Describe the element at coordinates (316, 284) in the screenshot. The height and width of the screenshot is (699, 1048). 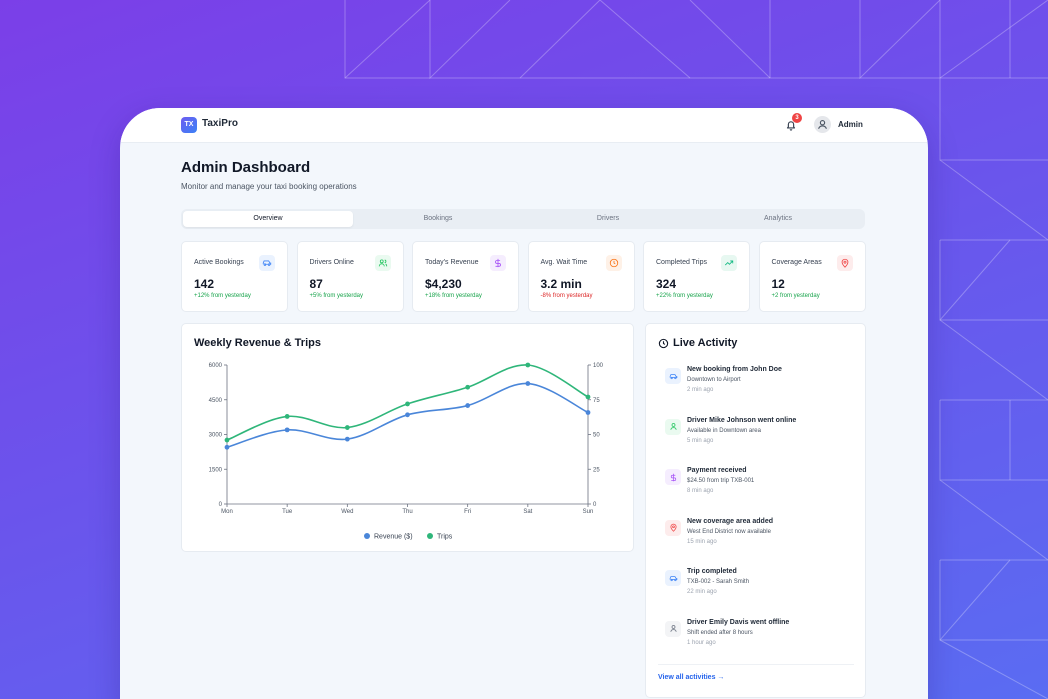
I see `stat-value: 87` at that location.